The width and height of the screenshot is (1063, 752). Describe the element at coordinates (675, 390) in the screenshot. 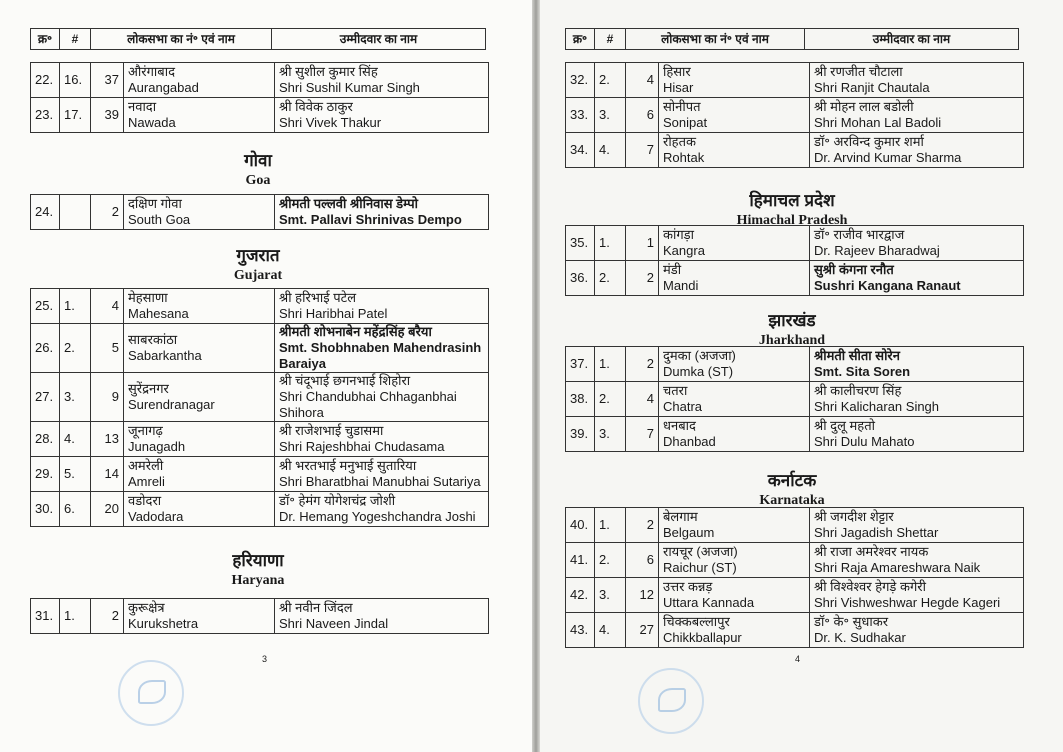

I see `constituency-hindi: चतरा` at that location.